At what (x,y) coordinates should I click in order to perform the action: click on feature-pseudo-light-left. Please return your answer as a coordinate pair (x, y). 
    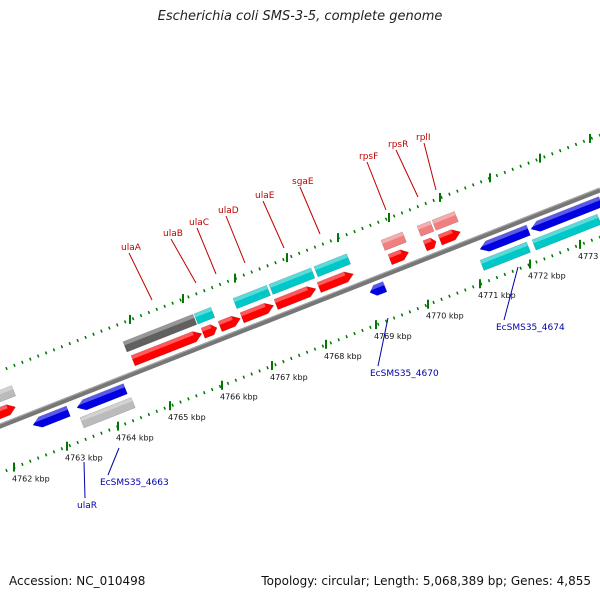
    Looking at the image, I should click on (8, 394).